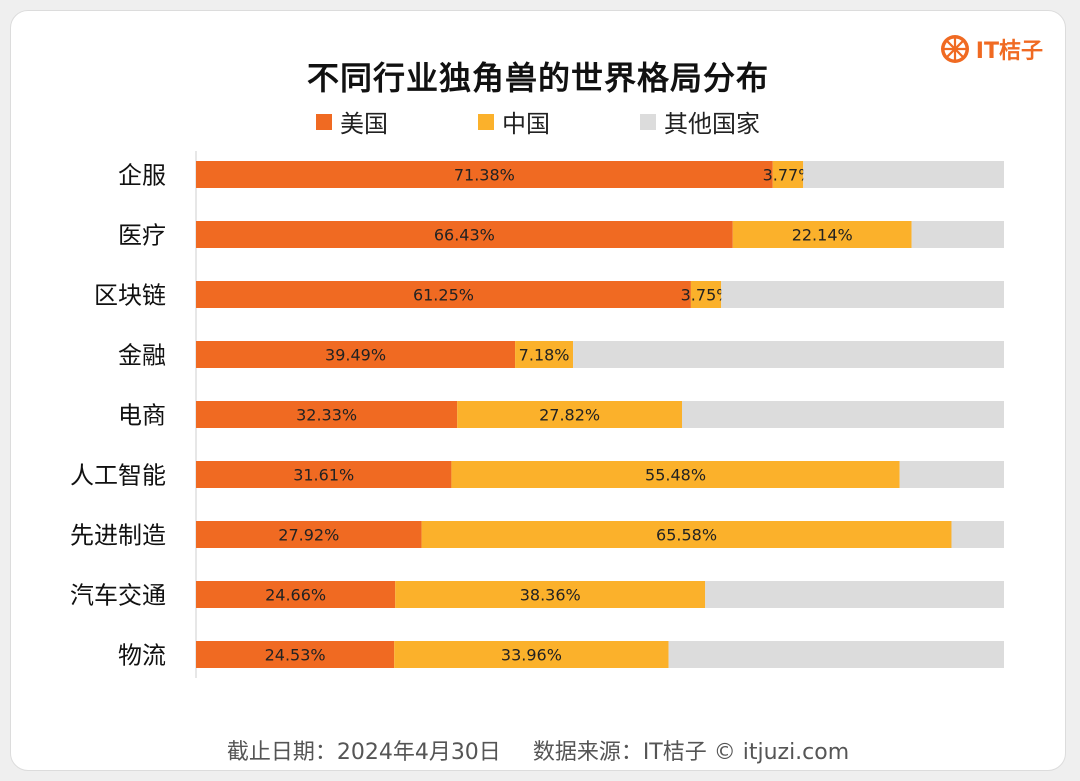 The image size is (1080, 781). I want to click on category-label: 企服, so click(142, 176).